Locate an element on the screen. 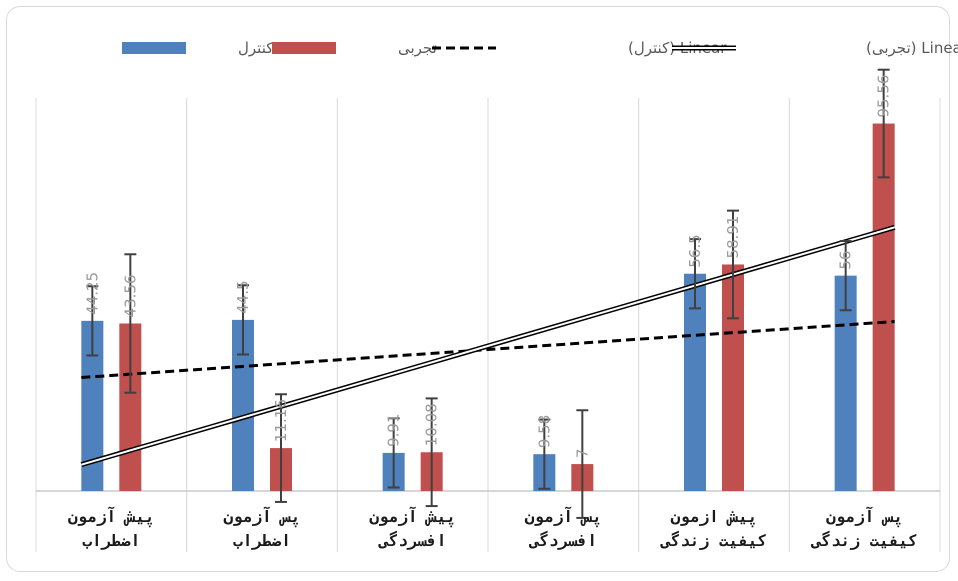 The height and width of the screenshot is (581, 958). data-label: 44.5 is located at coordinates (243, 296).